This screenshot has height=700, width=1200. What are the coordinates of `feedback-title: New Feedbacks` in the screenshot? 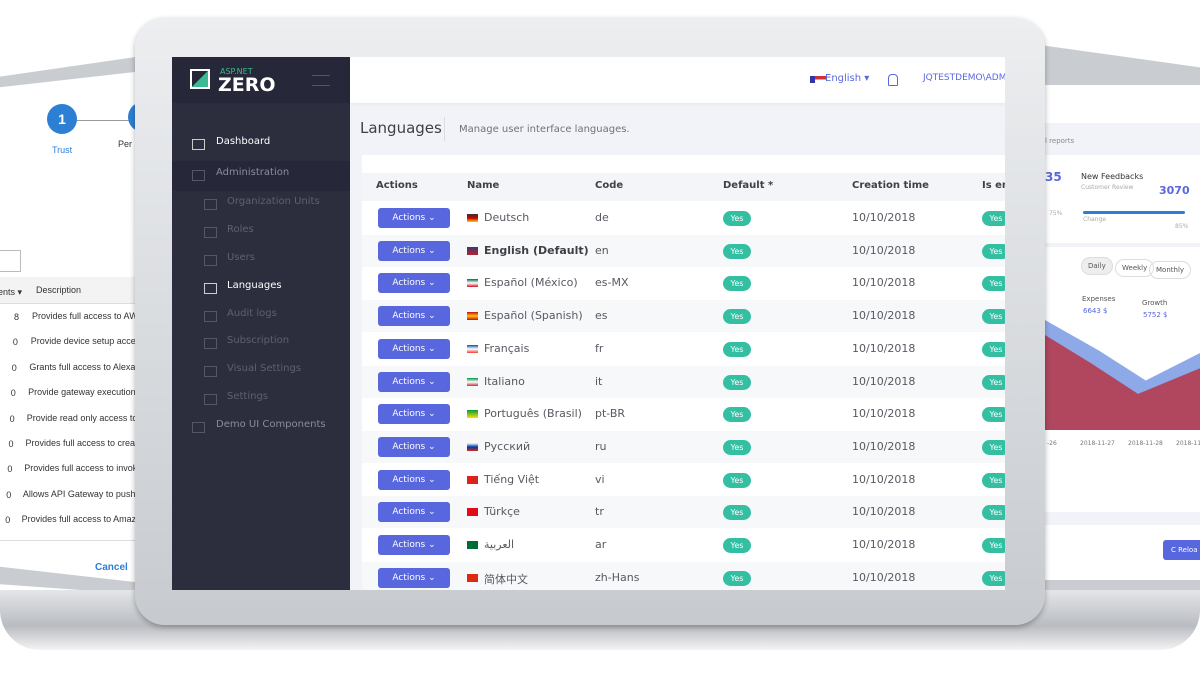 It's located at (1112, 176).